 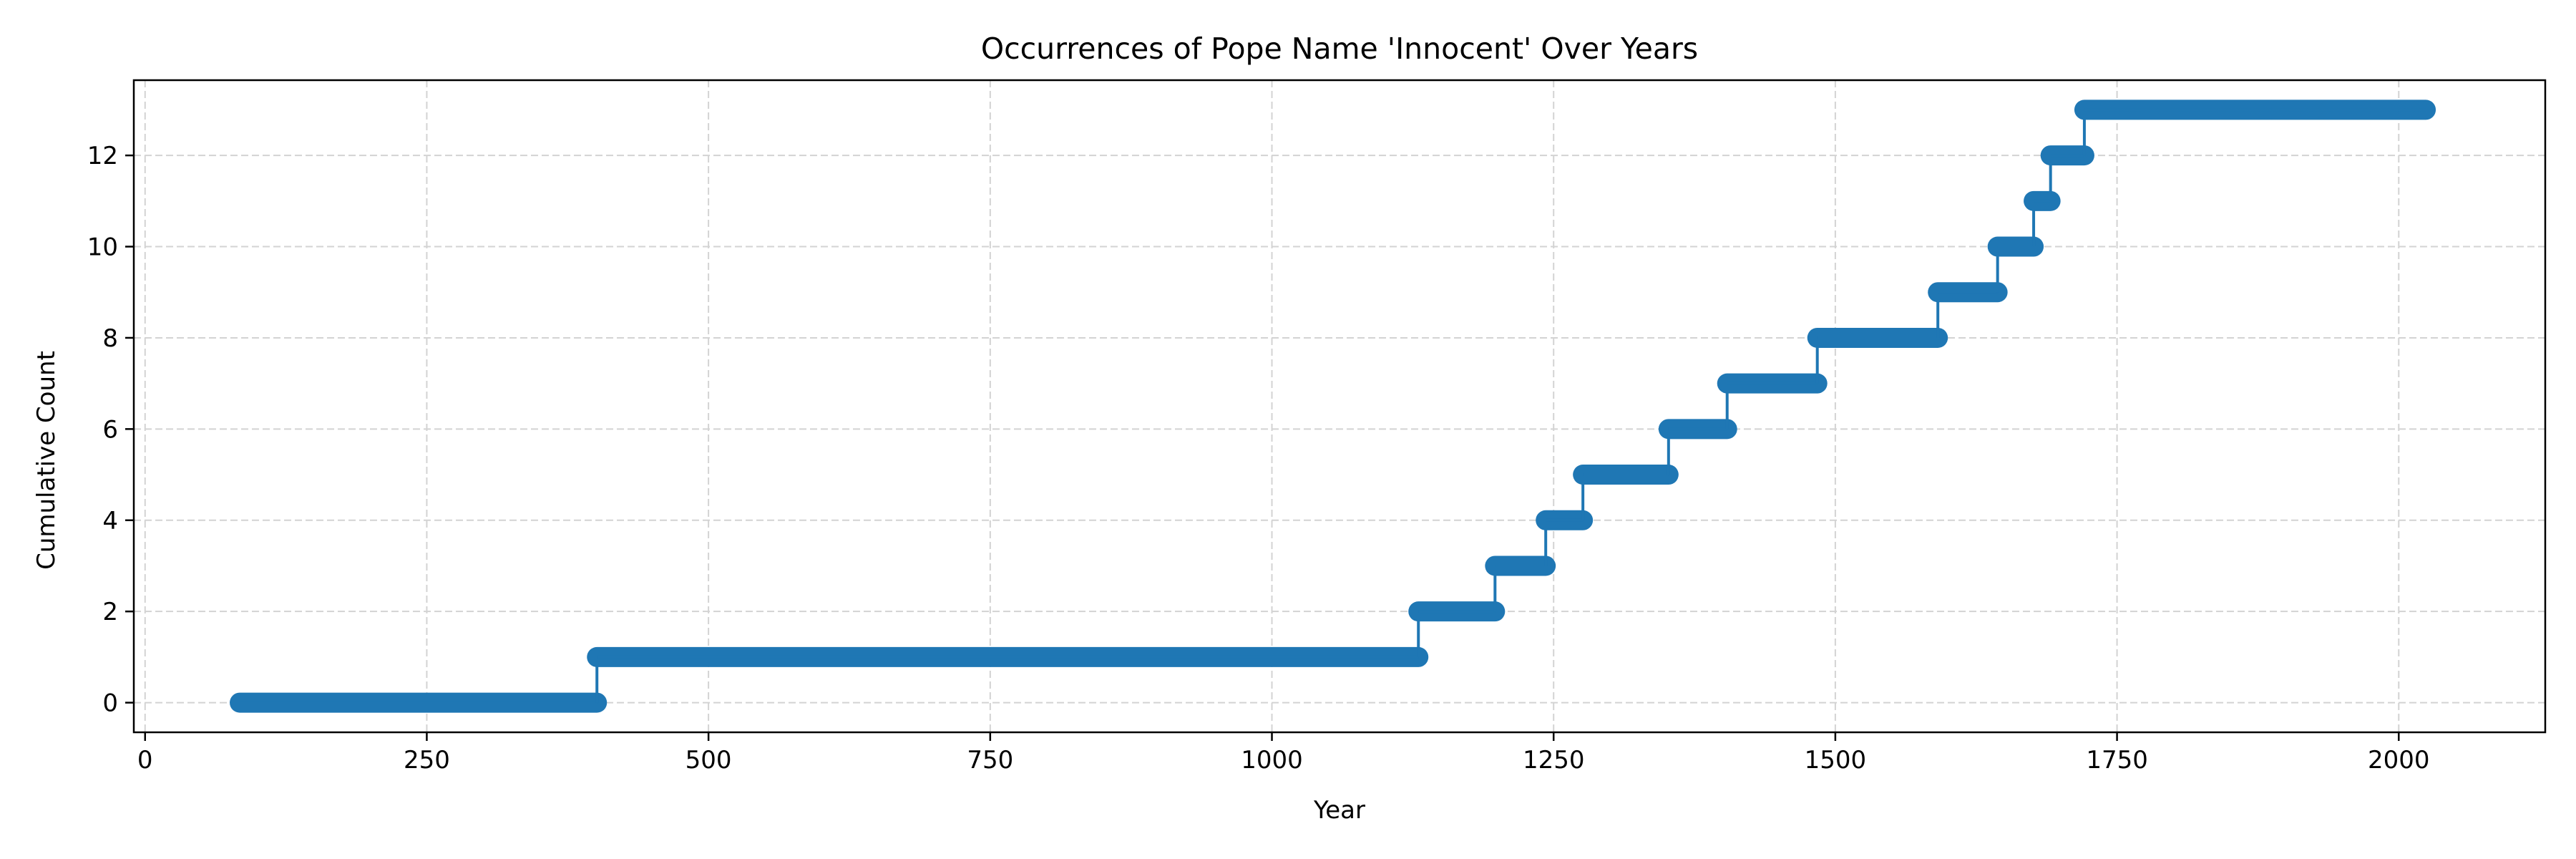 I want to click on x-tick-label: 1000, so click(x=1272, y=760).